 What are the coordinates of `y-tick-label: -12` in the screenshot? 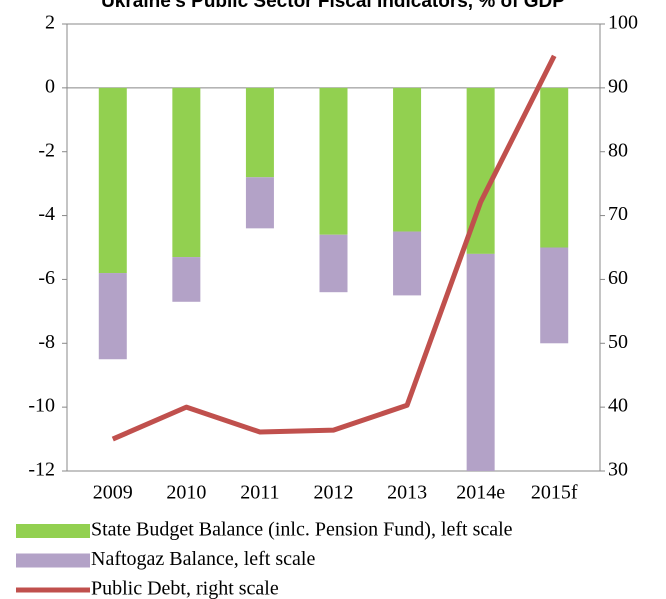 It's located at (41, 470).